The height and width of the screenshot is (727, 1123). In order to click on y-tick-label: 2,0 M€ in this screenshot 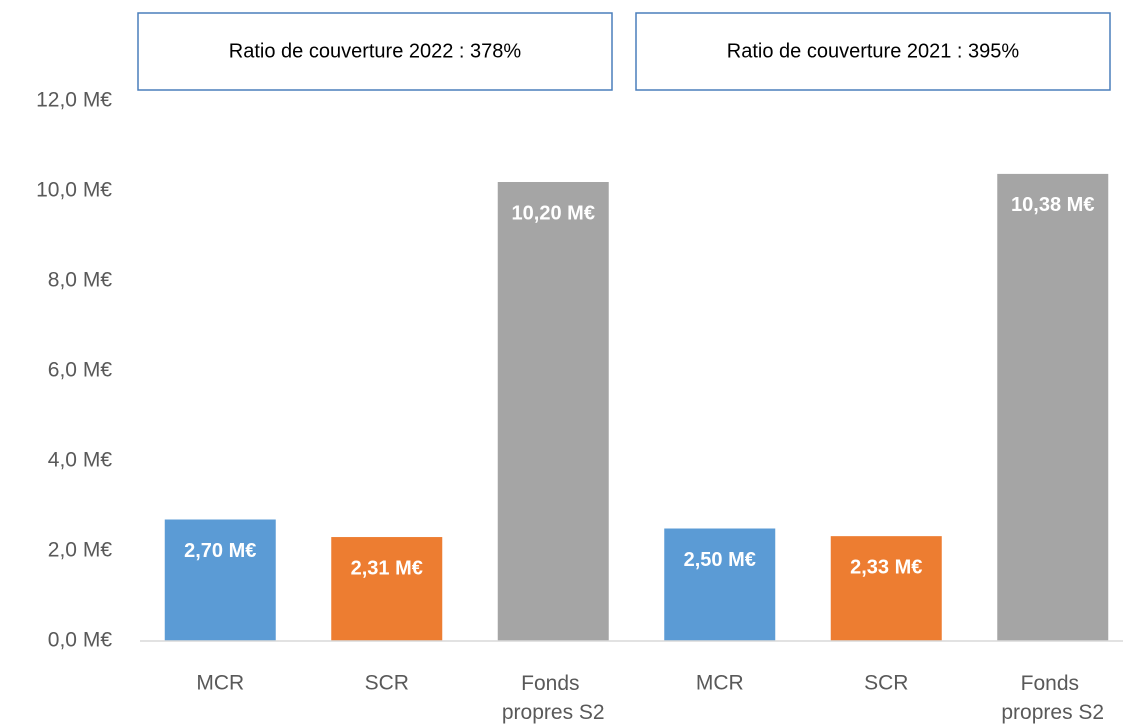, I will do `click(80, 550)`.